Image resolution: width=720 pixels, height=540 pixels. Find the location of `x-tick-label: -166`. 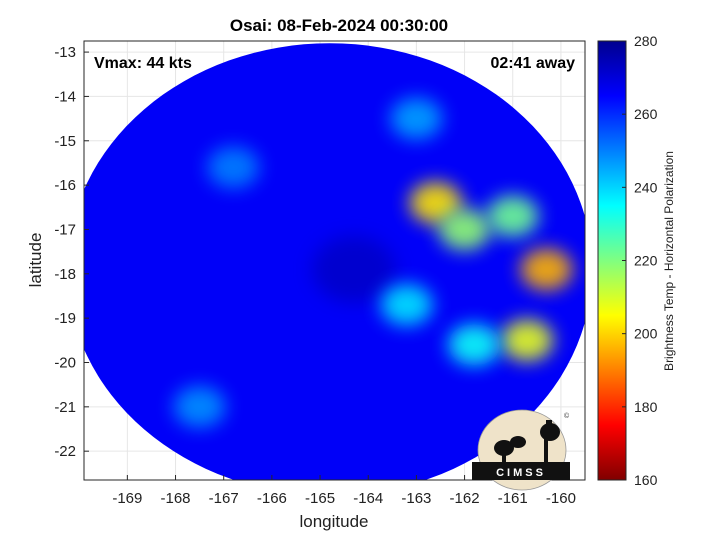

x-tick-label: -166 is located at coordinates (272, 498).